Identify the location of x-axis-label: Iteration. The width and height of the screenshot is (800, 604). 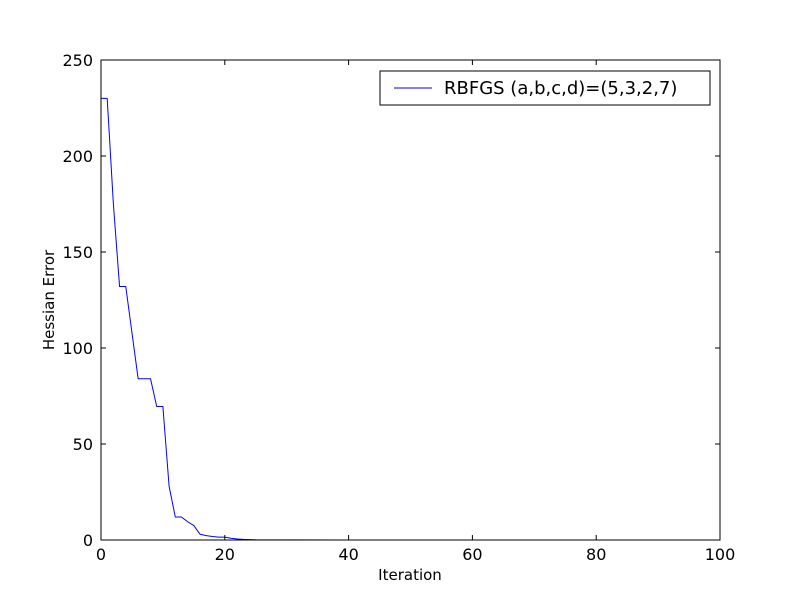
(410, 575).